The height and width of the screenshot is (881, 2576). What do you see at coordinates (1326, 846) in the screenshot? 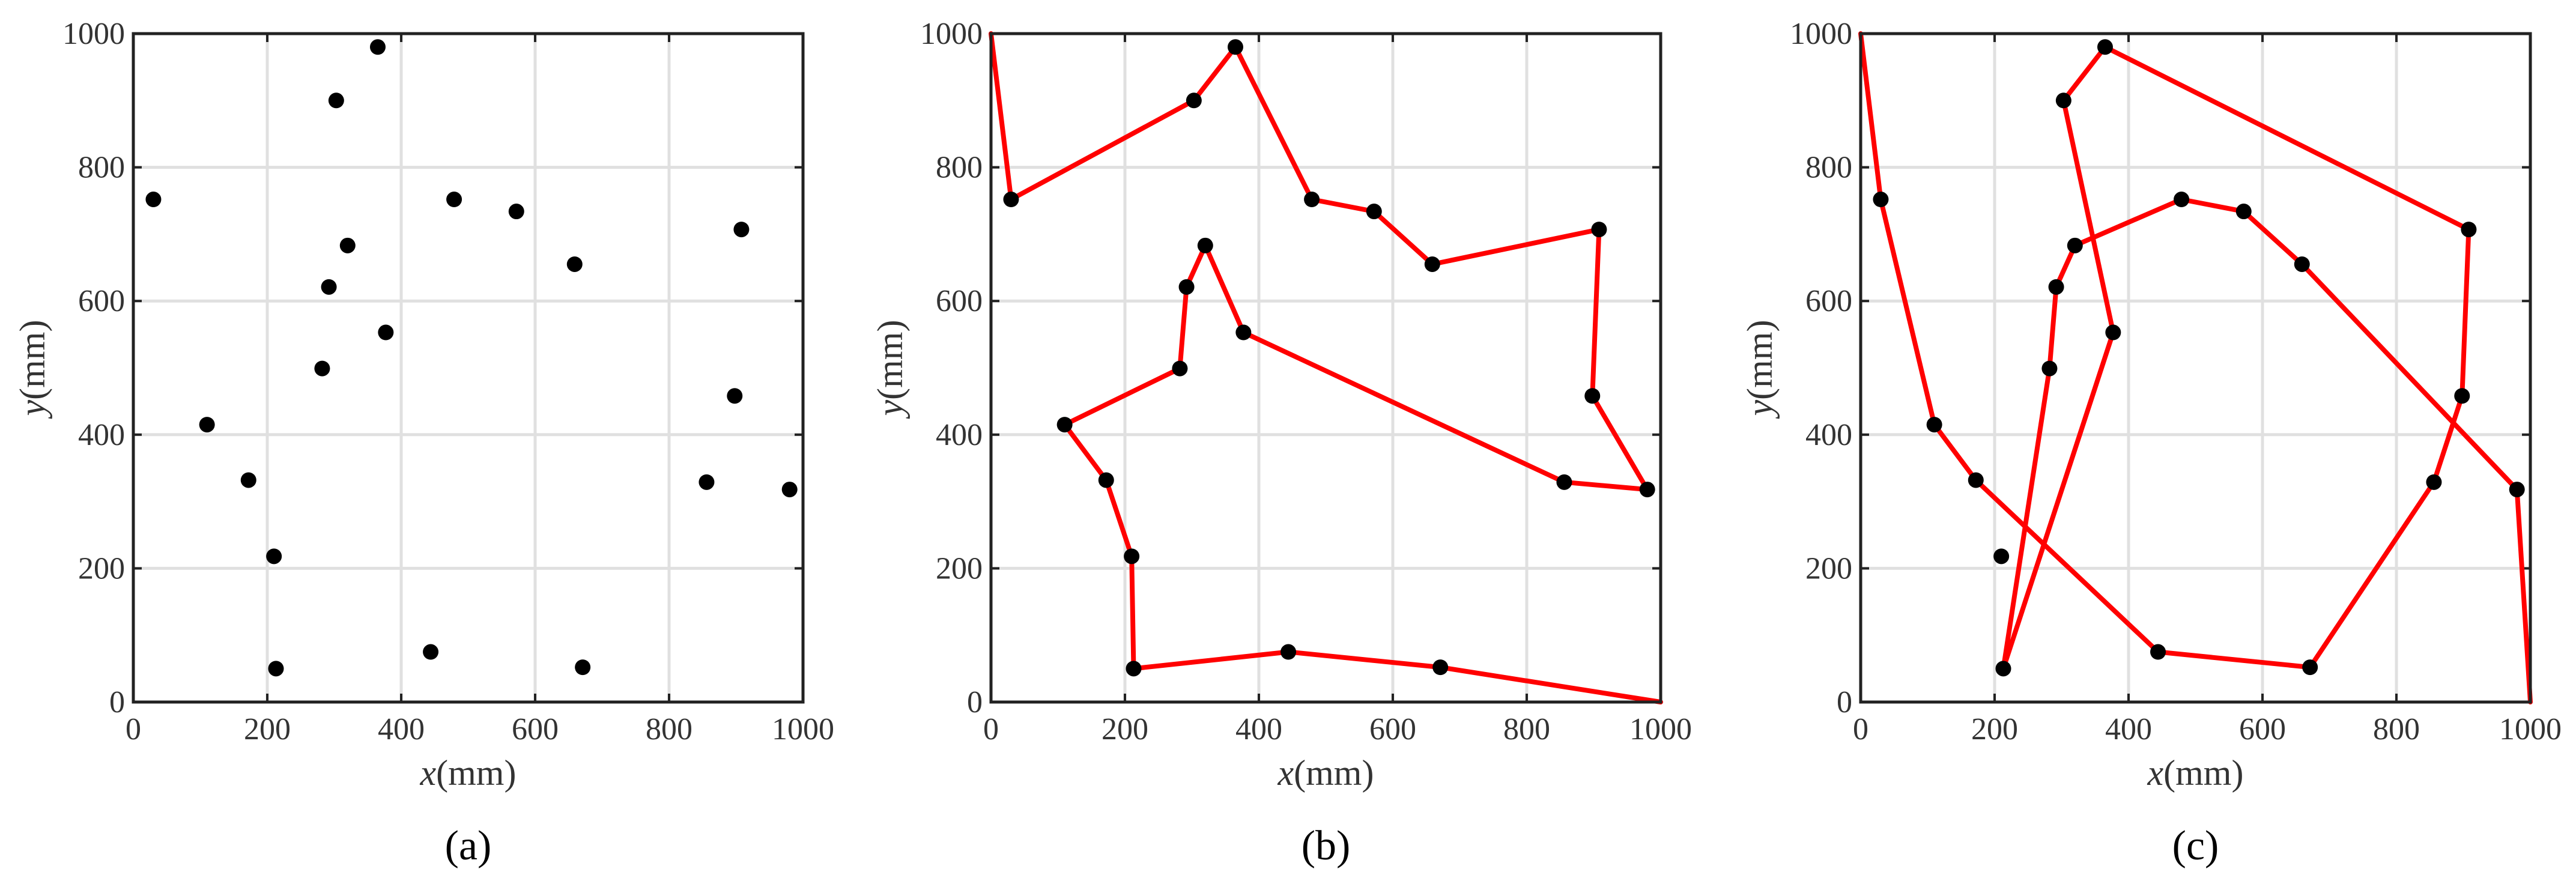
I see `panel-label: (b)` at bounding box center [1326, 846].